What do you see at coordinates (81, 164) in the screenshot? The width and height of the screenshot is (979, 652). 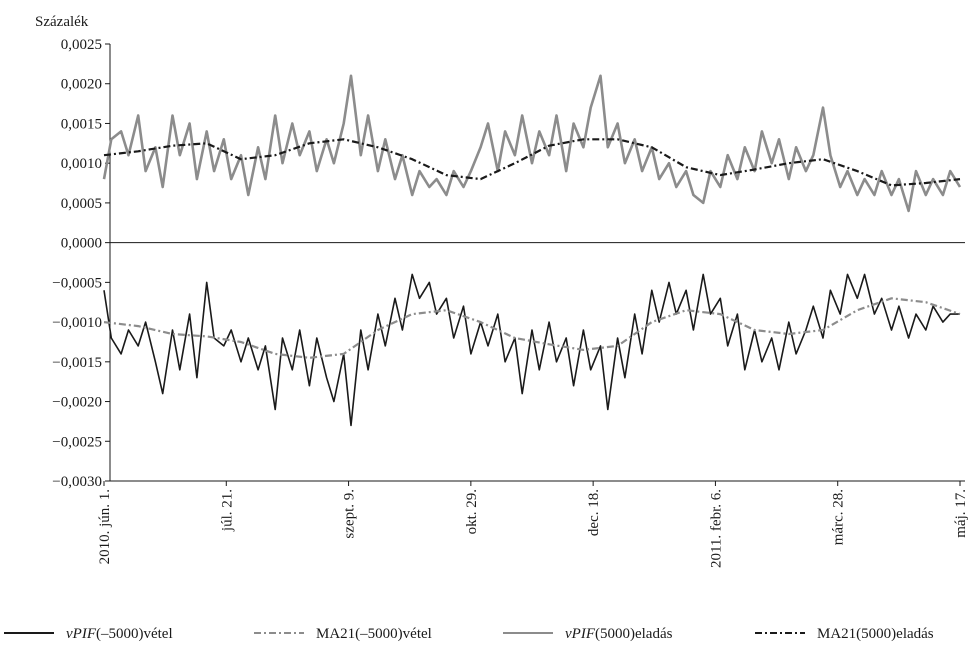 I see `y-tick-label: 0,0010` at bounding box center [81, 164].